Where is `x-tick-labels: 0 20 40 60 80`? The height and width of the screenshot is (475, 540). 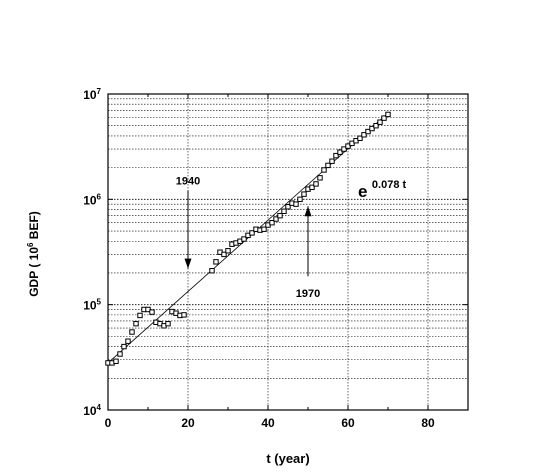 x-tick-labels: 0 20 40 60 80 is located at coordinates (270, 423).